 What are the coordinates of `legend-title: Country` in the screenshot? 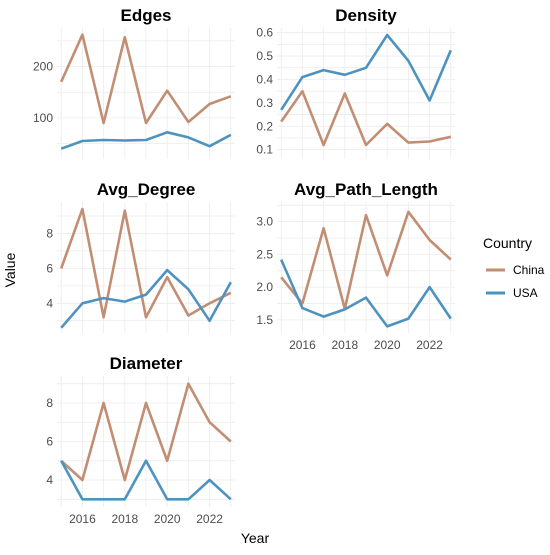 It's located at (507, 243).